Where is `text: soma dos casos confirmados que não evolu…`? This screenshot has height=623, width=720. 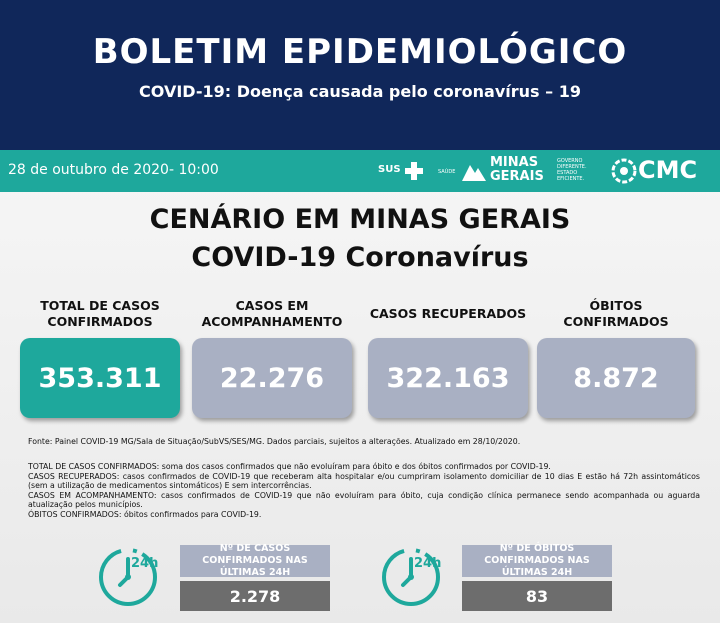 text: soma dos casos confirmados que não evolu… is located at coordinates (355, 466).